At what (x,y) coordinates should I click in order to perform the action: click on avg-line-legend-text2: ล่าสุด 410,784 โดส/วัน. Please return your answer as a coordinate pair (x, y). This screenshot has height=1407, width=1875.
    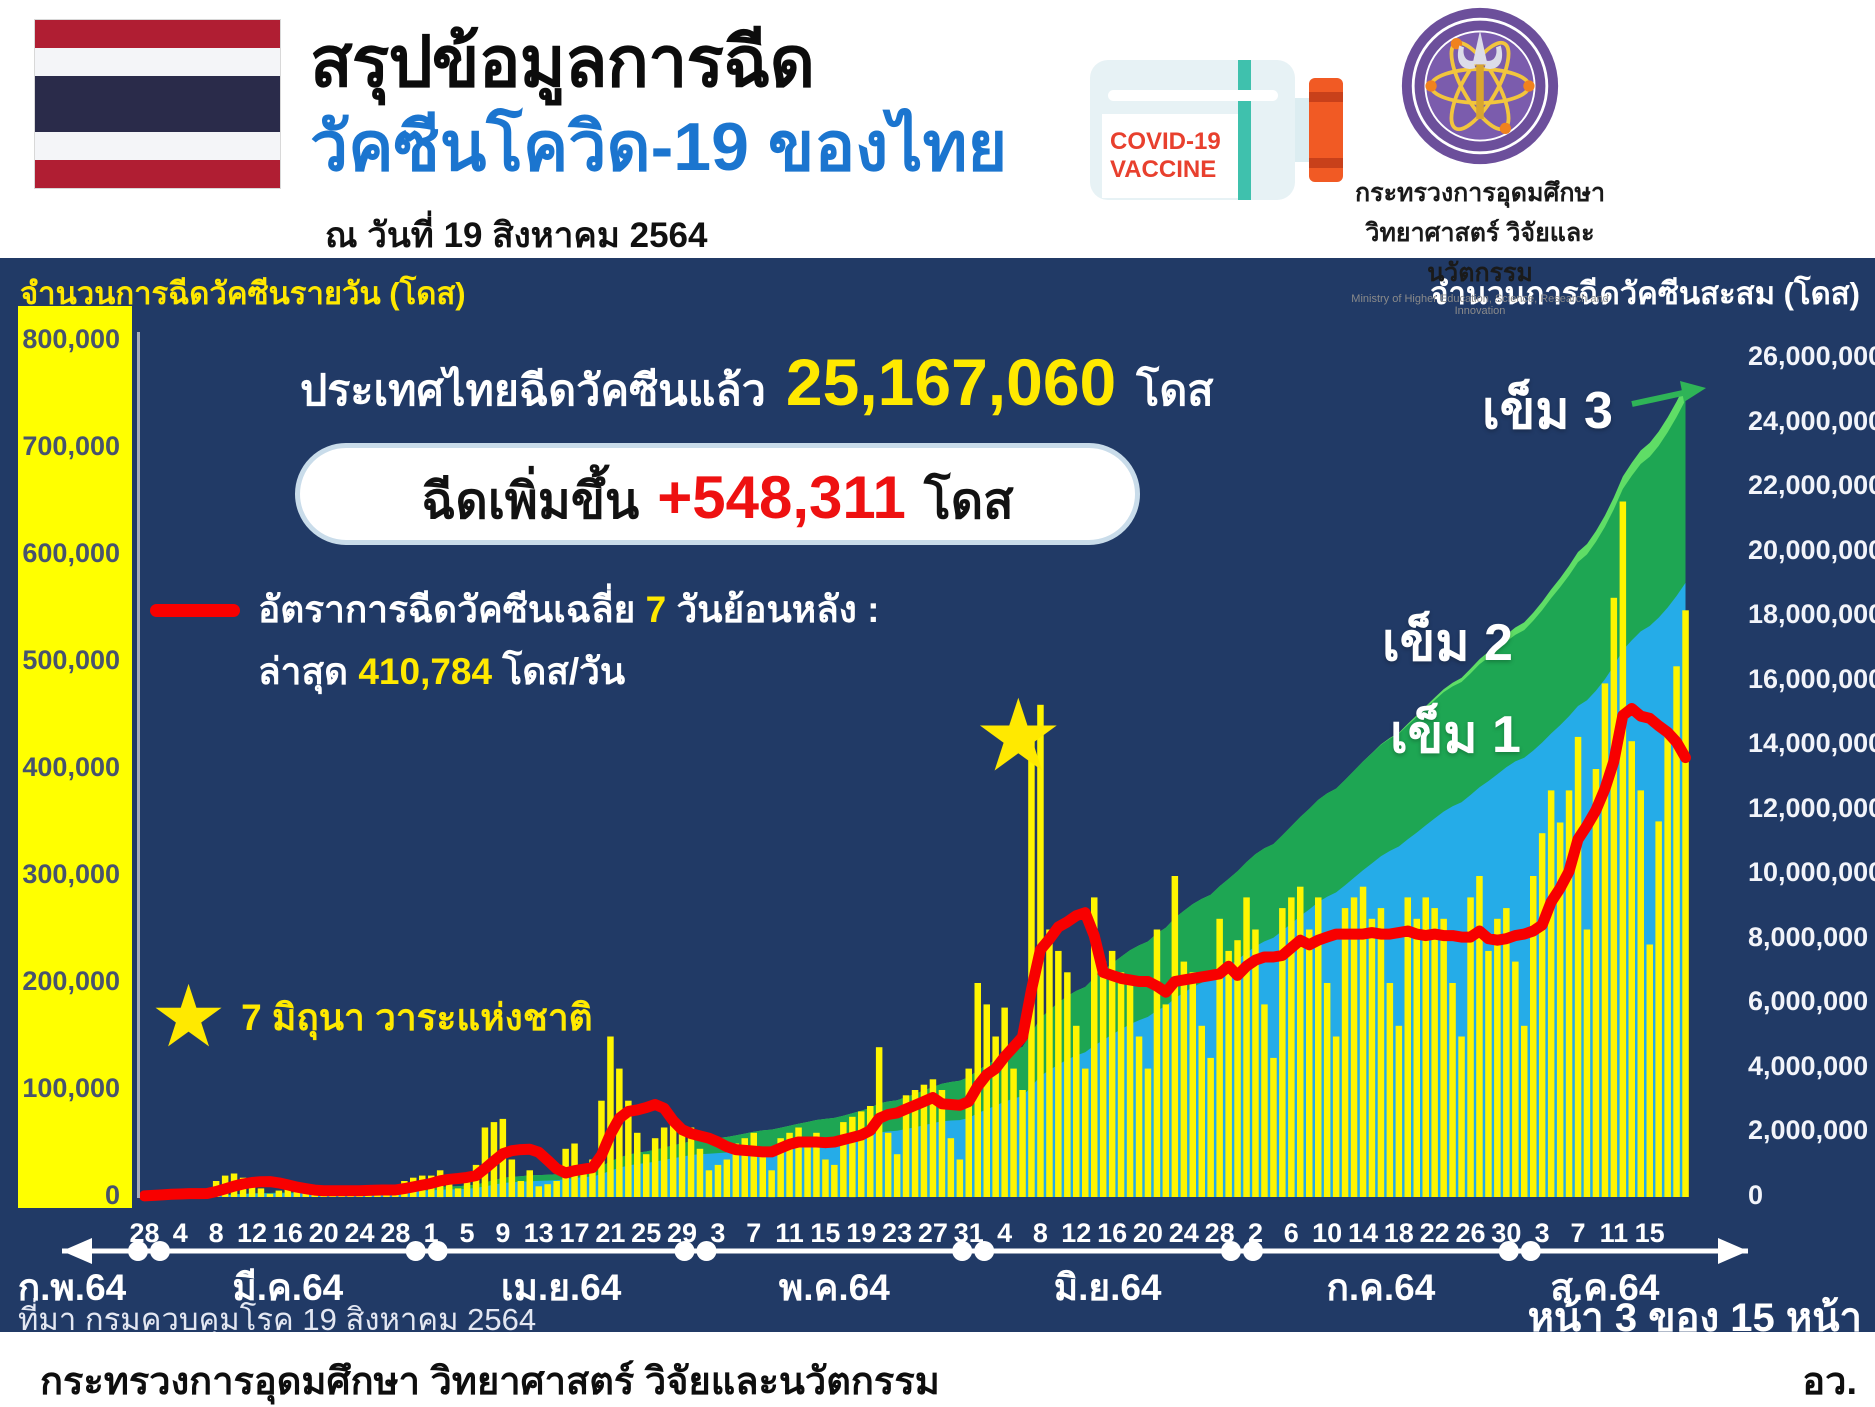
    Looking at the image, I should click on (441, 671).